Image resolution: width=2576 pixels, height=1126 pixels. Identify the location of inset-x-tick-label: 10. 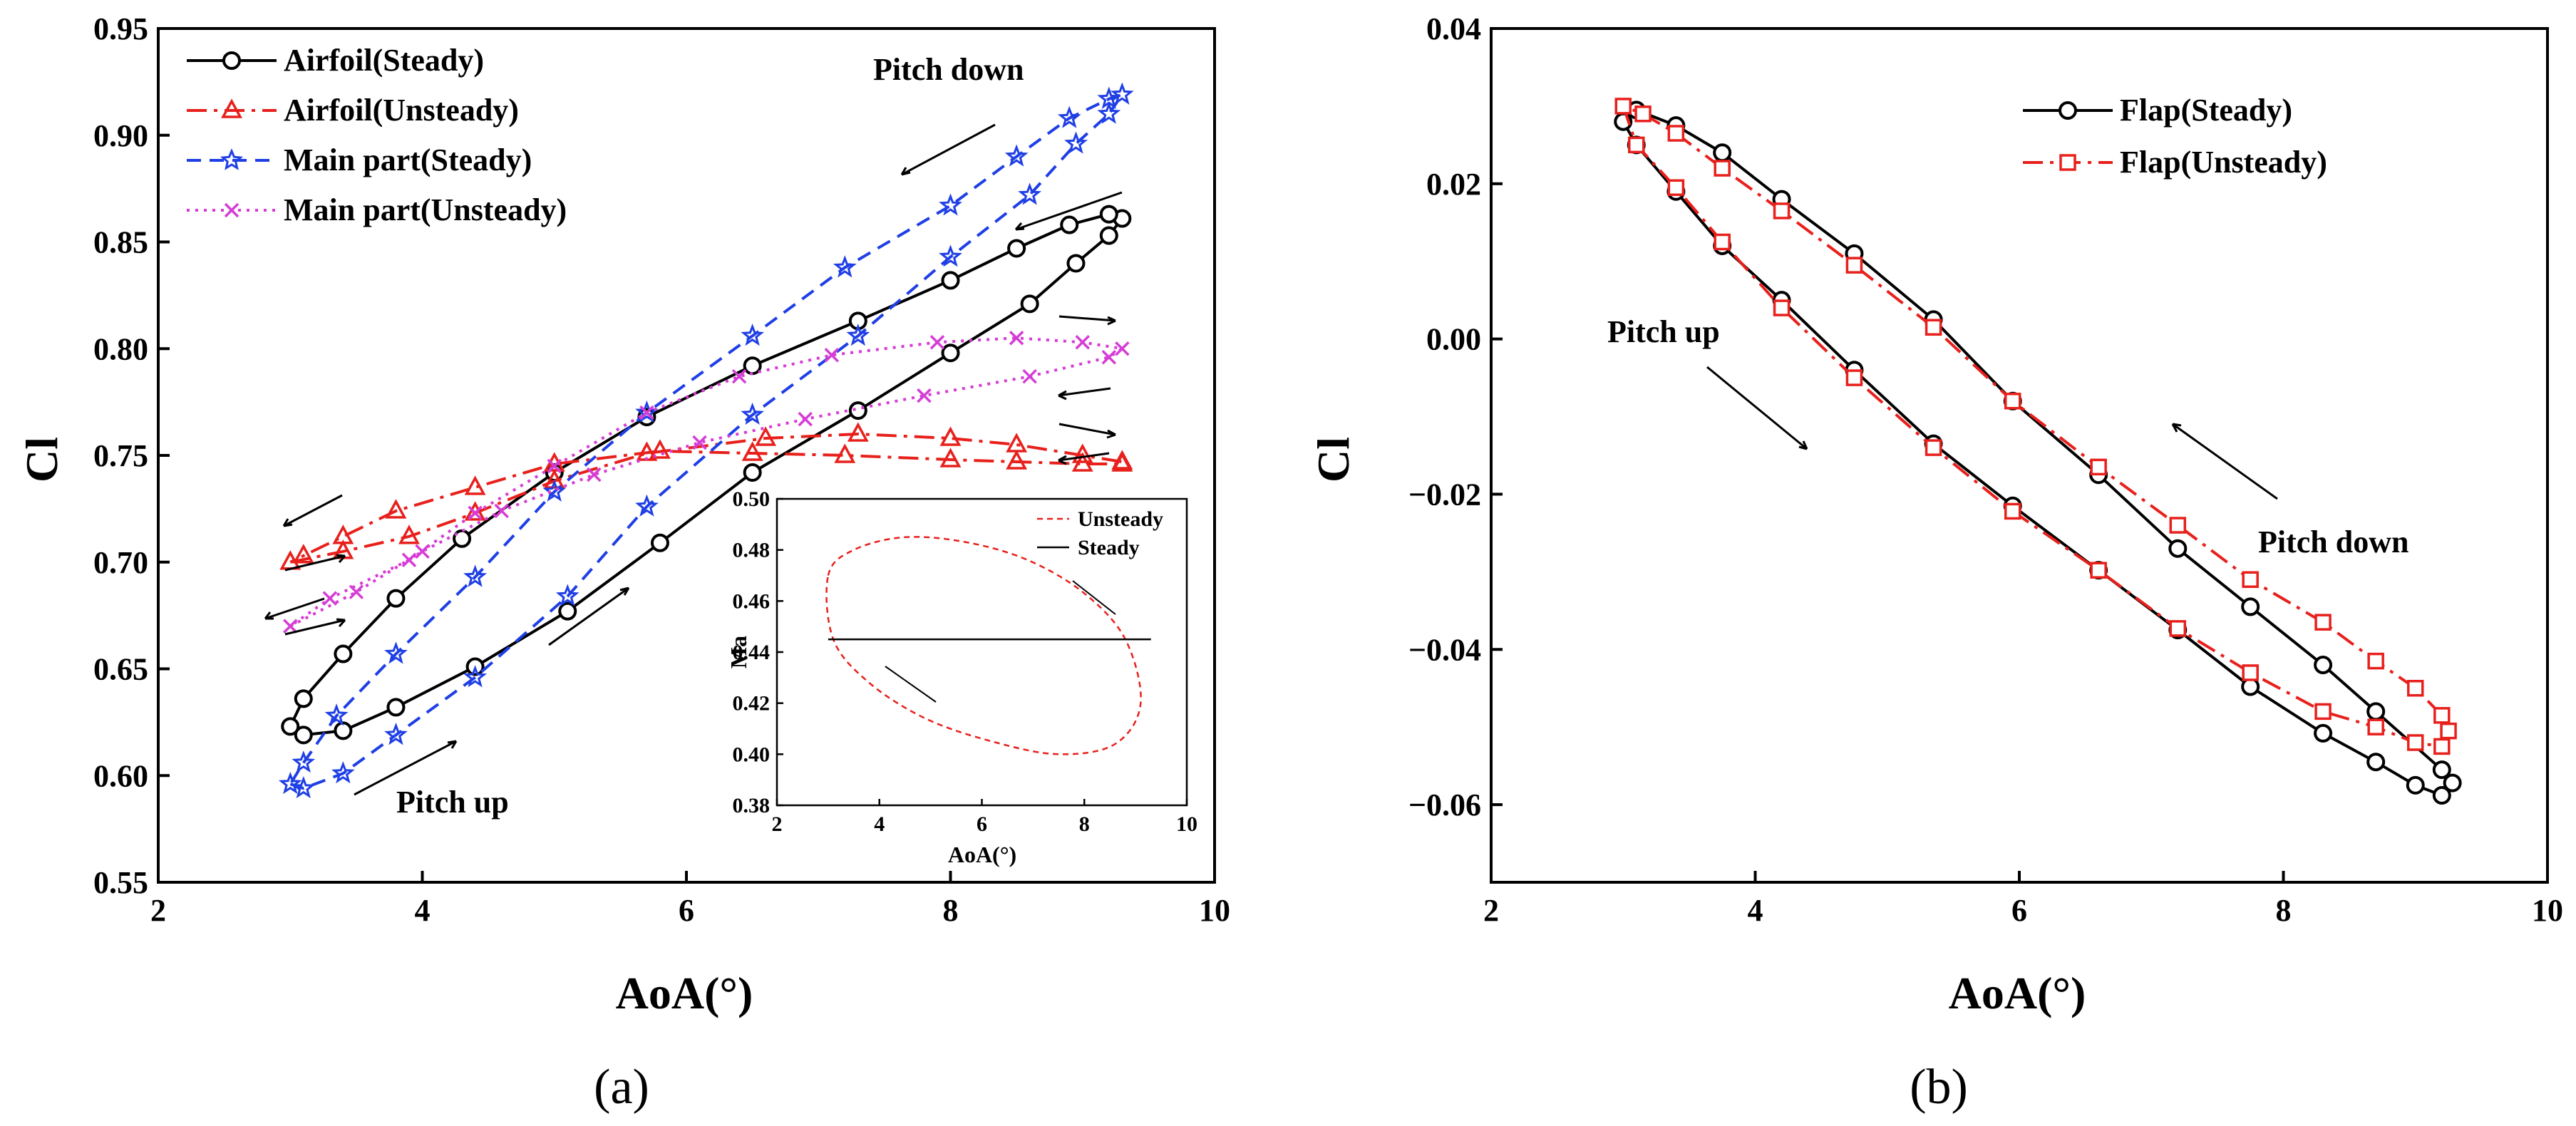
(1186, 824).